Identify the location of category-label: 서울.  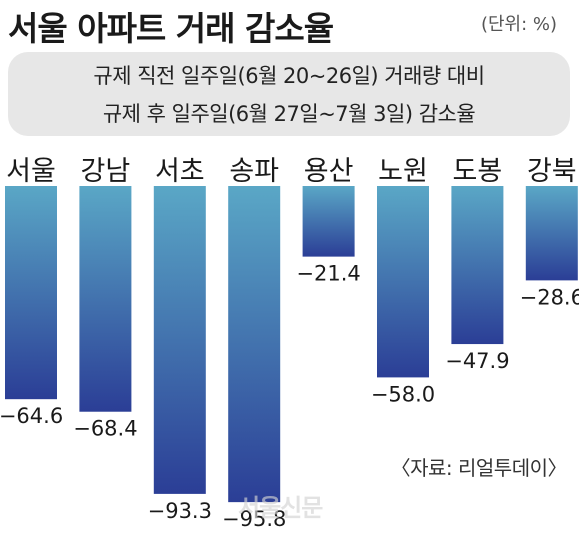
(31, 171).